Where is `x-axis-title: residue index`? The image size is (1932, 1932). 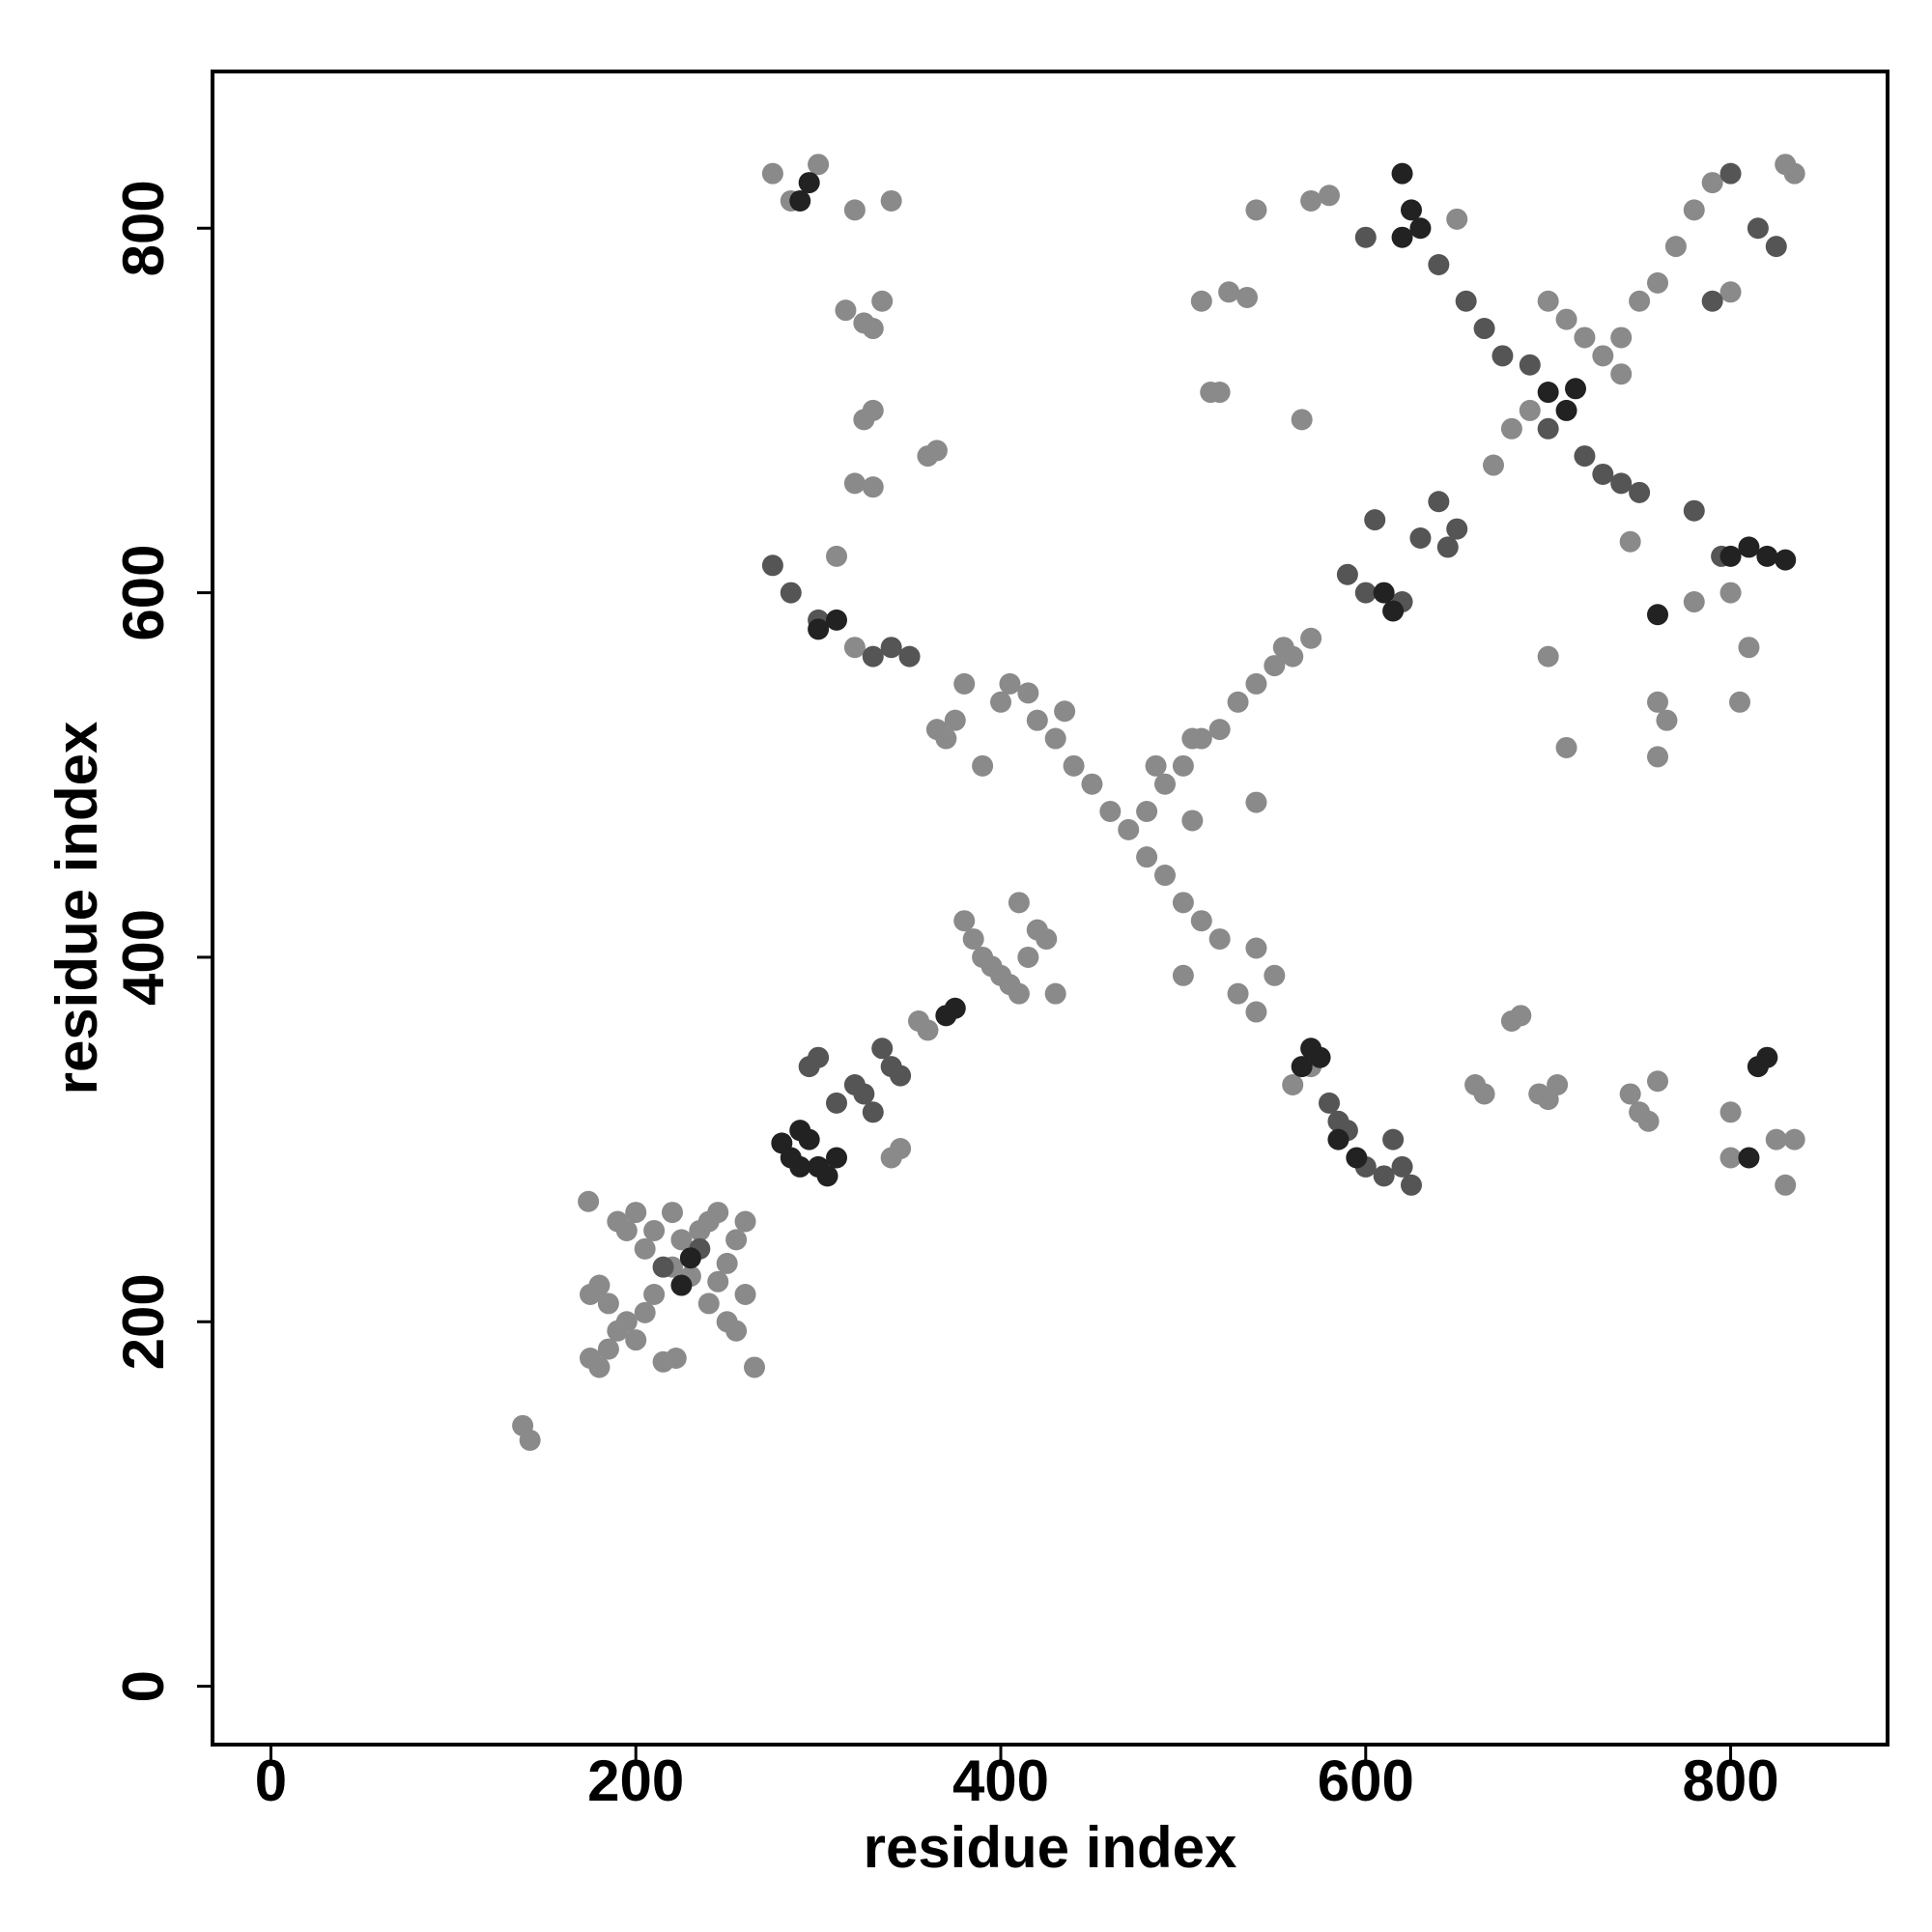 x-axis-title: residue index is located at coordinates (1050, 1847).